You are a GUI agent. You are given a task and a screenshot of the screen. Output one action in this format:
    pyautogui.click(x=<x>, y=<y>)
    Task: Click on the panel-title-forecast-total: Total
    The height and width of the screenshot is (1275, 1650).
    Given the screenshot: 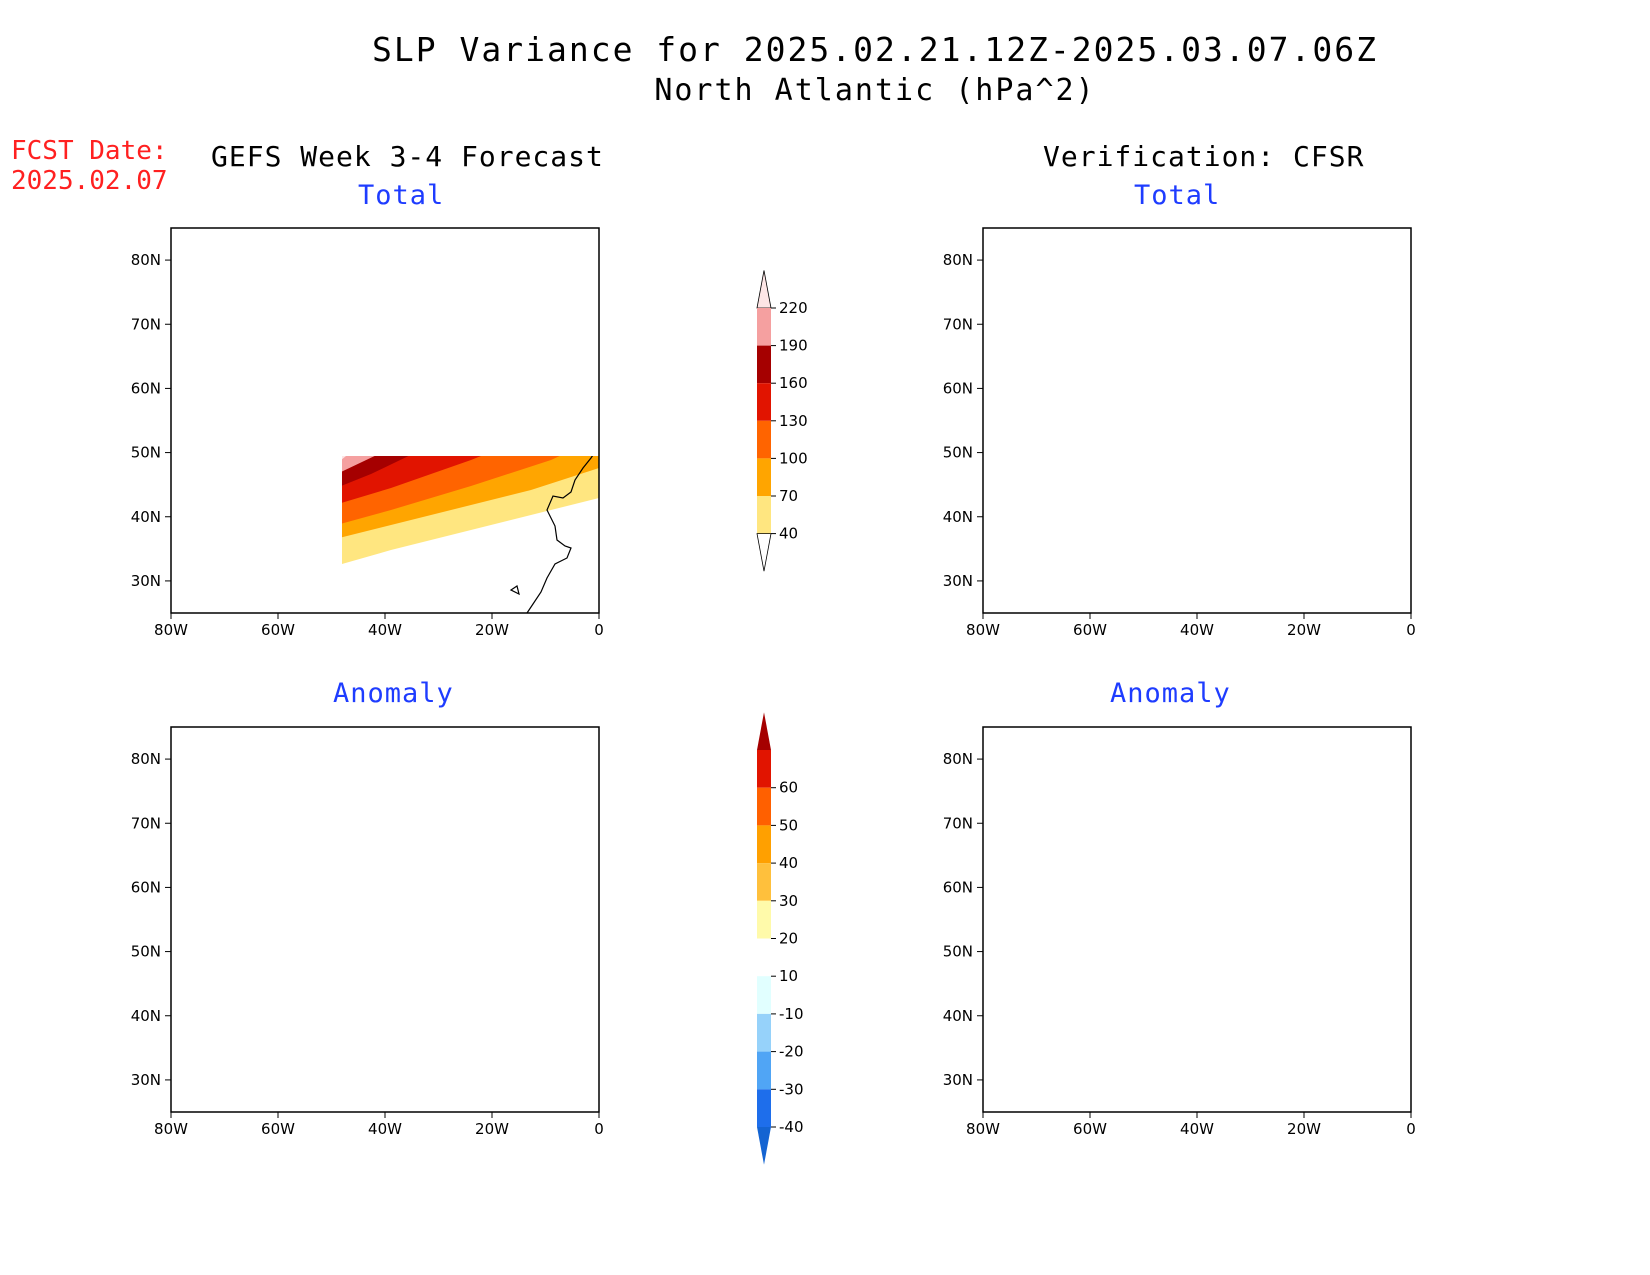 What is the action you would take?
    pyautogui.click(x=401, y=195)
    